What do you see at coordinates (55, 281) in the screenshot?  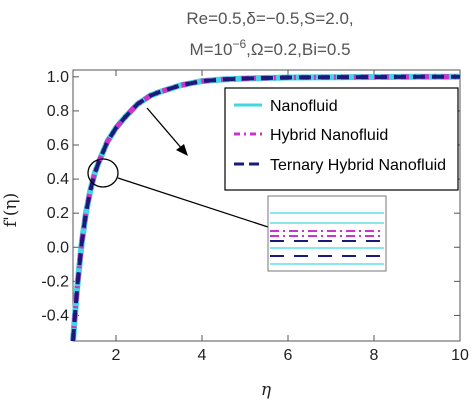 I see `y-tick-label: -0.2` at bounding box center [55, 281].